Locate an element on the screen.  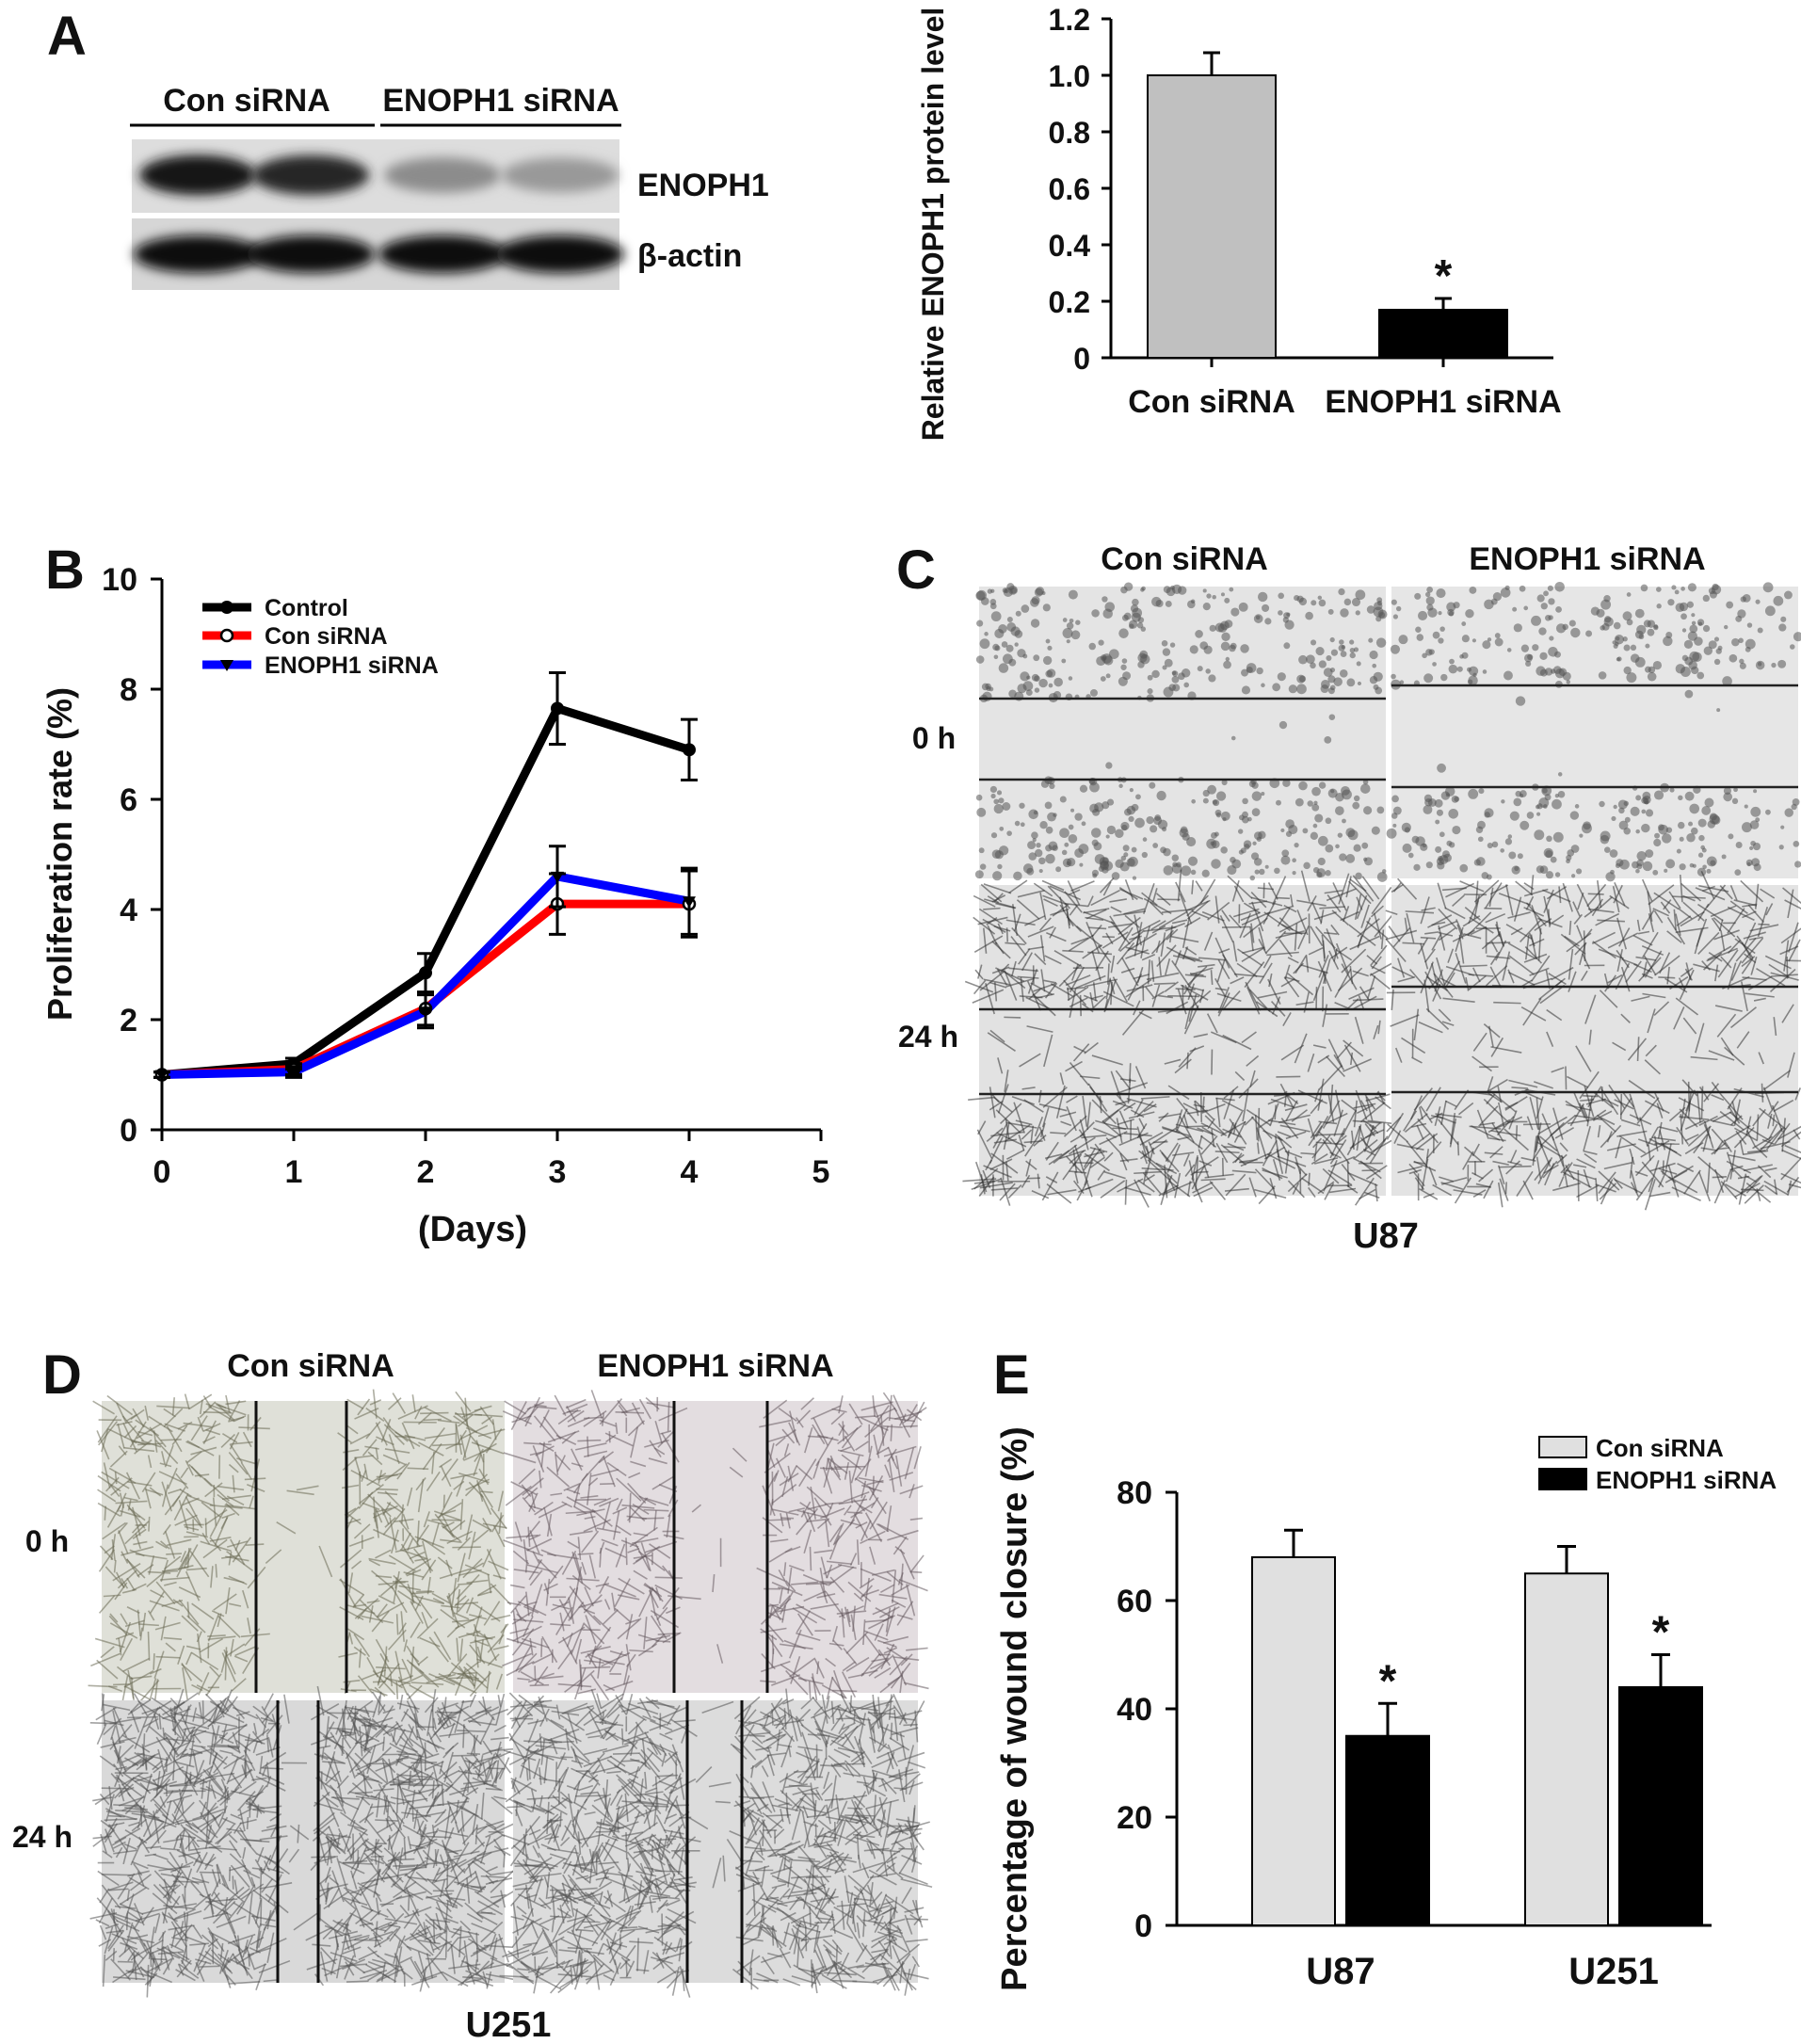
data-point is located at coordinates (689, 750).